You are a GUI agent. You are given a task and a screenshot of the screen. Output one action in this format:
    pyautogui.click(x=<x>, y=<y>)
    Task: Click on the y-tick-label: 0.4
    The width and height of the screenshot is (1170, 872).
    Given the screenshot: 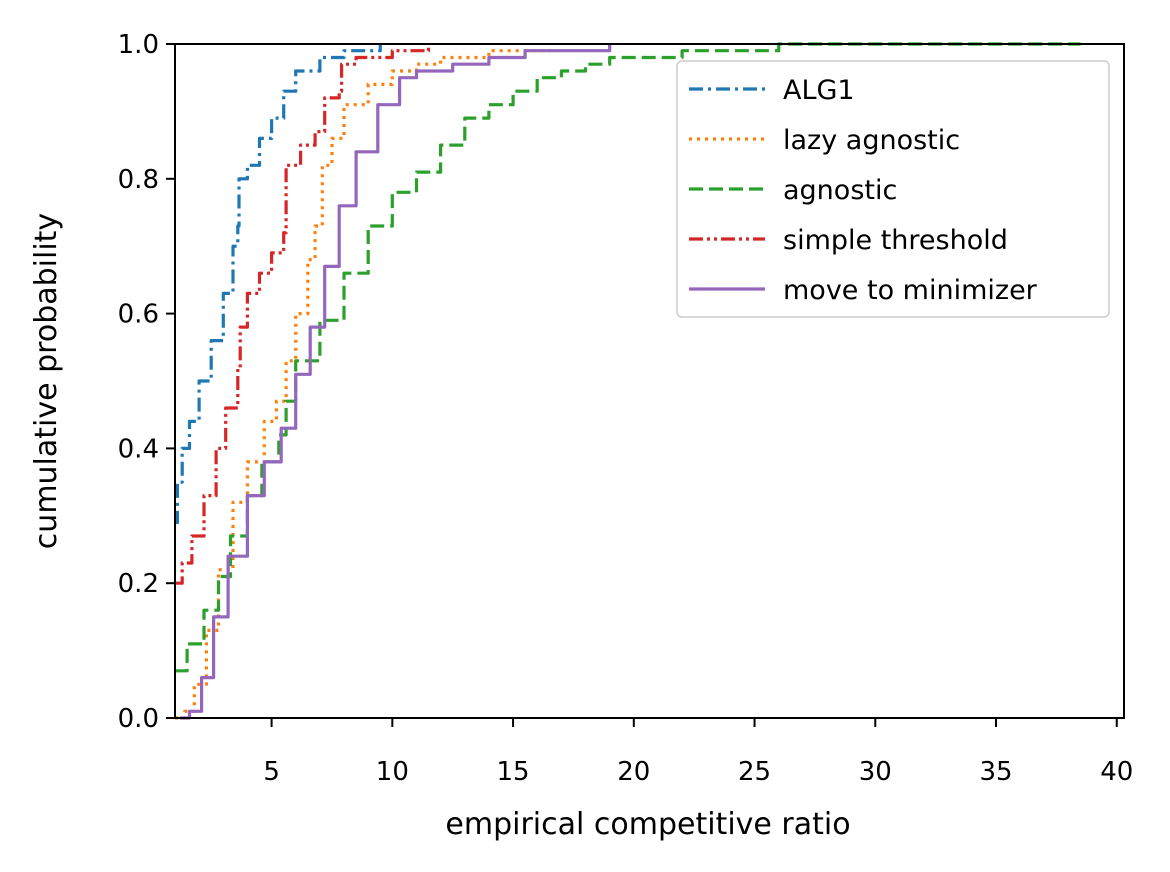 What is the action you would take?
    pyautogui.click(x=138, y=449)
    